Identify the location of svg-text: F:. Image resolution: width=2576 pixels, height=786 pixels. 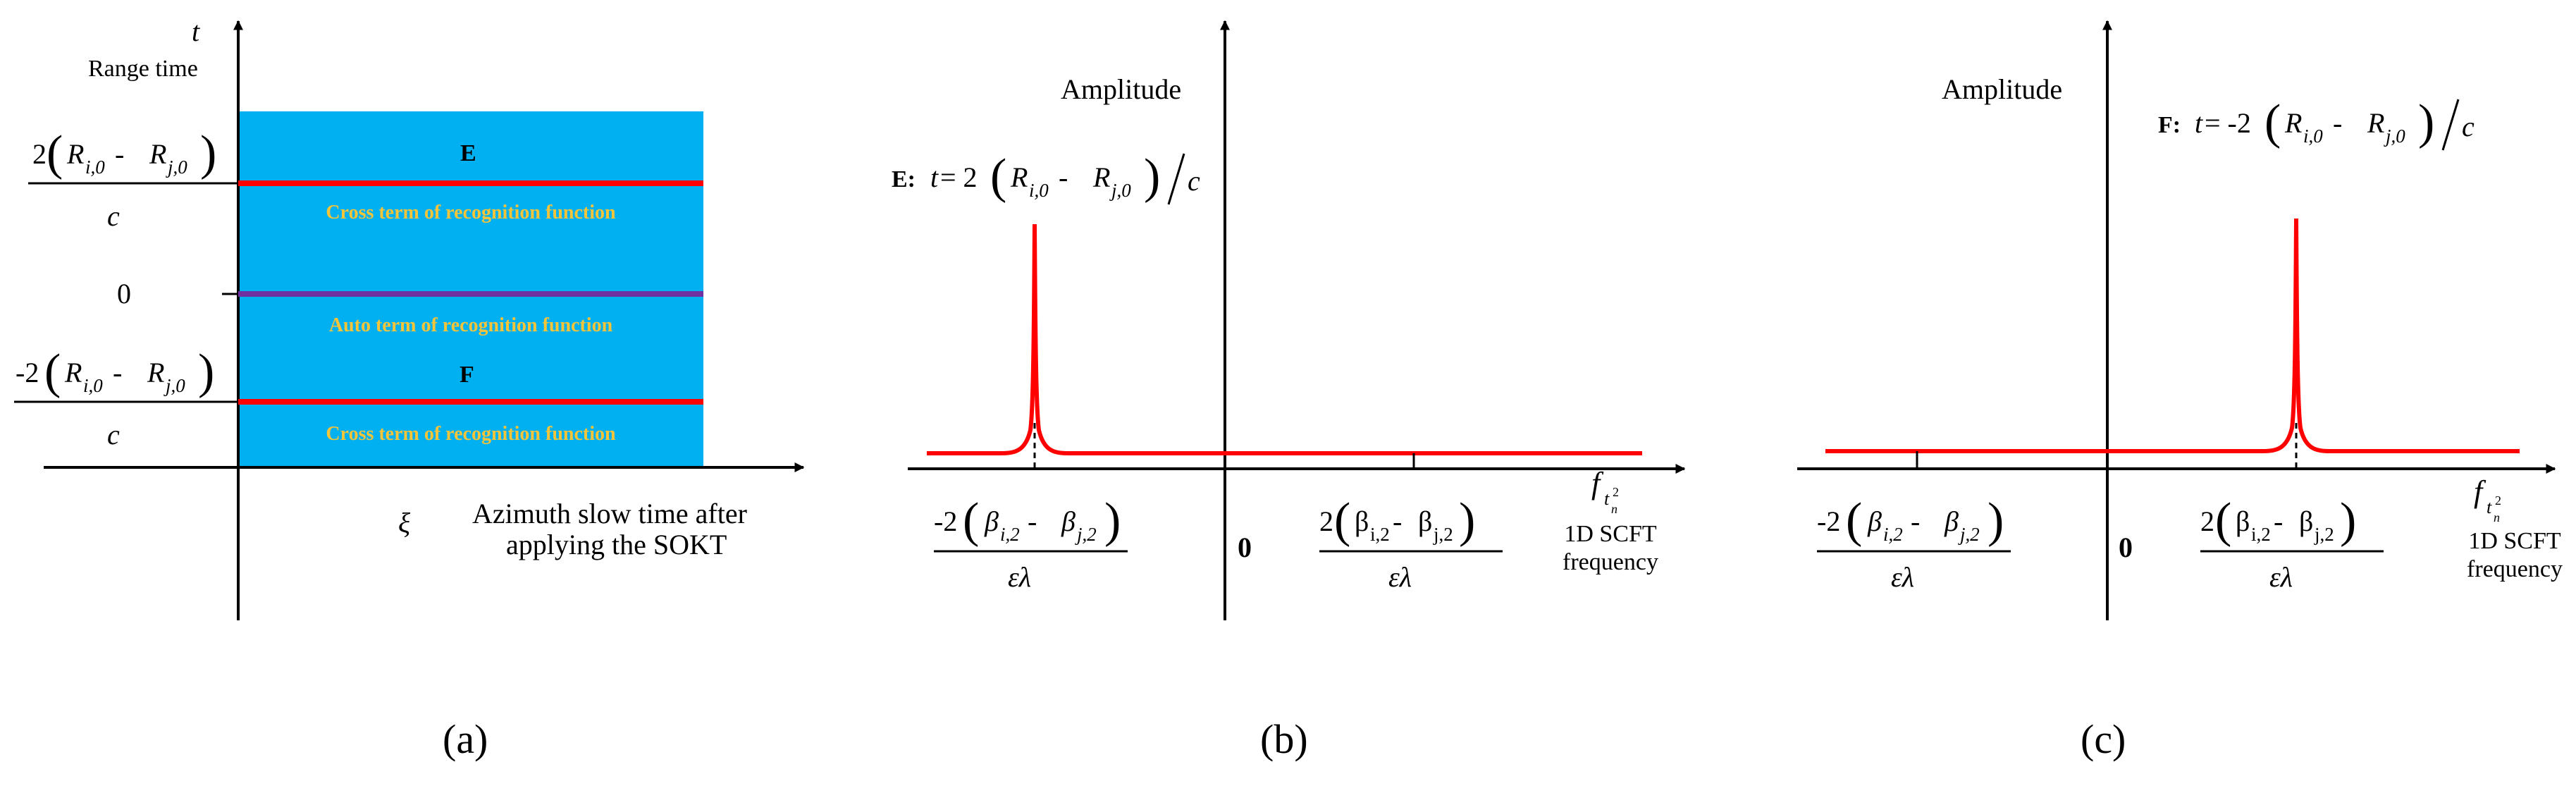
(2169, 125).